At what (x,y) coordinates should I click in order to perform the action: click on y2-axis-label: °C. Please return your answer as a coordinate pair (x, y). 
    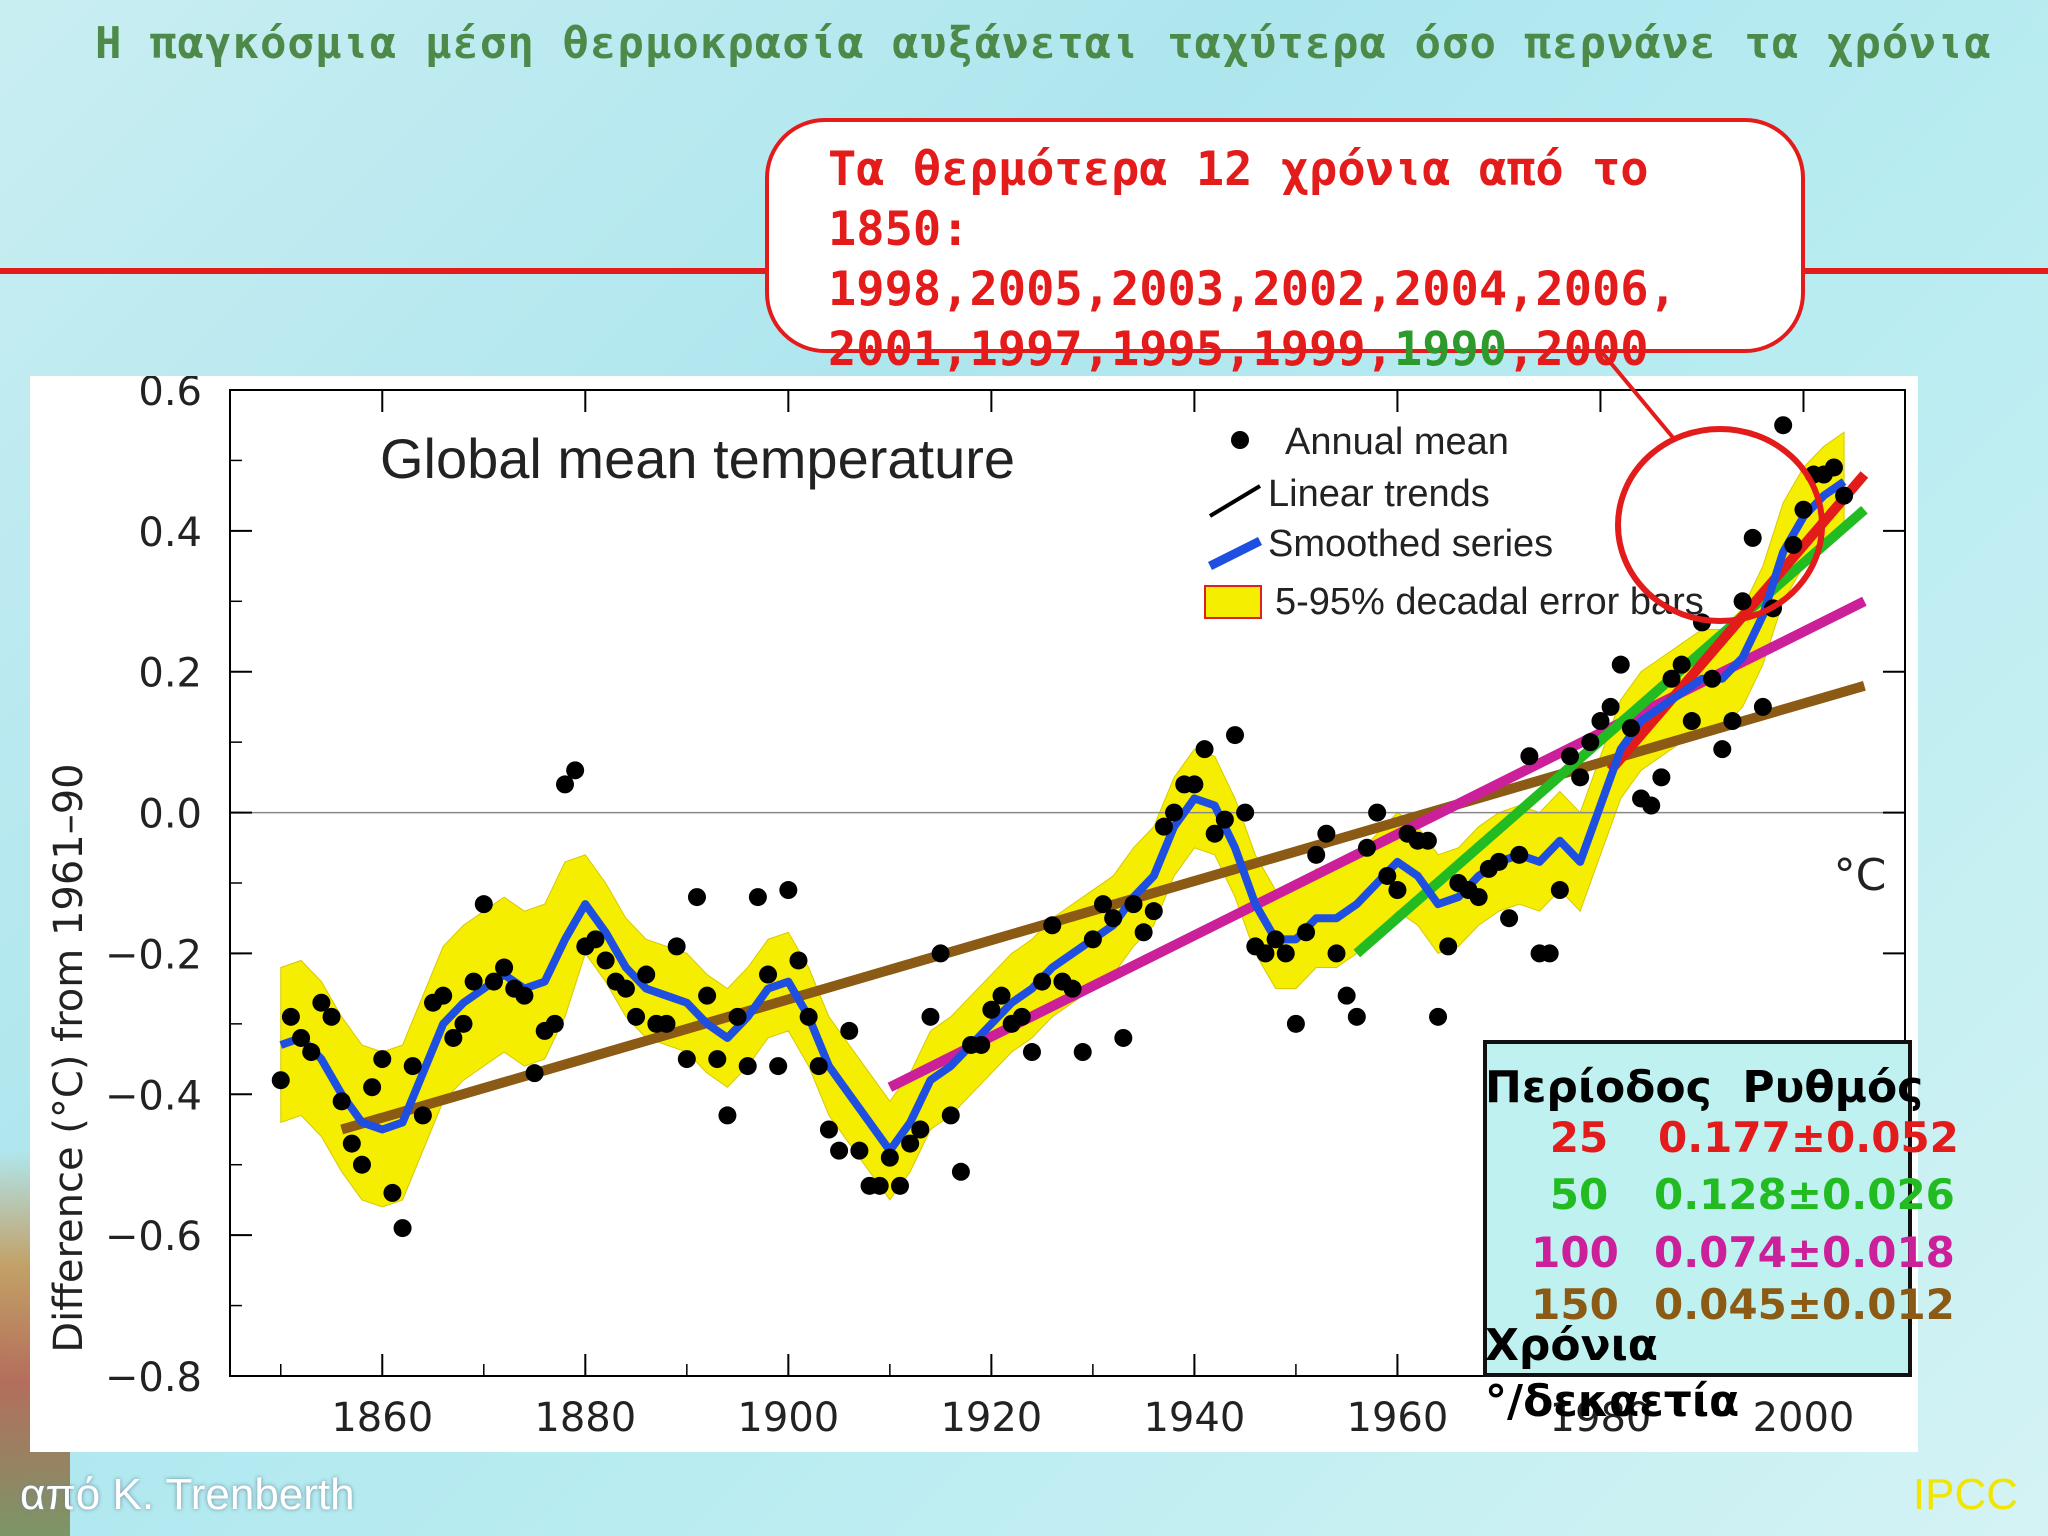
    Looking at the image, I should click on (1860, 875).